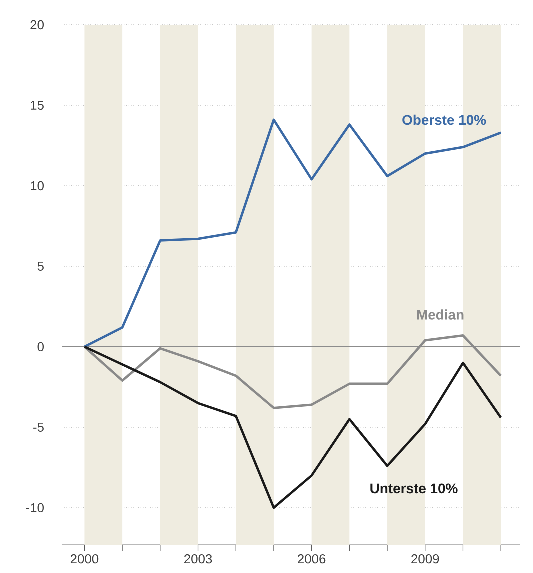  Describe the element at coordinates (84, 559) in the screenshot. I see `x-tick-label: 2000` at that location.